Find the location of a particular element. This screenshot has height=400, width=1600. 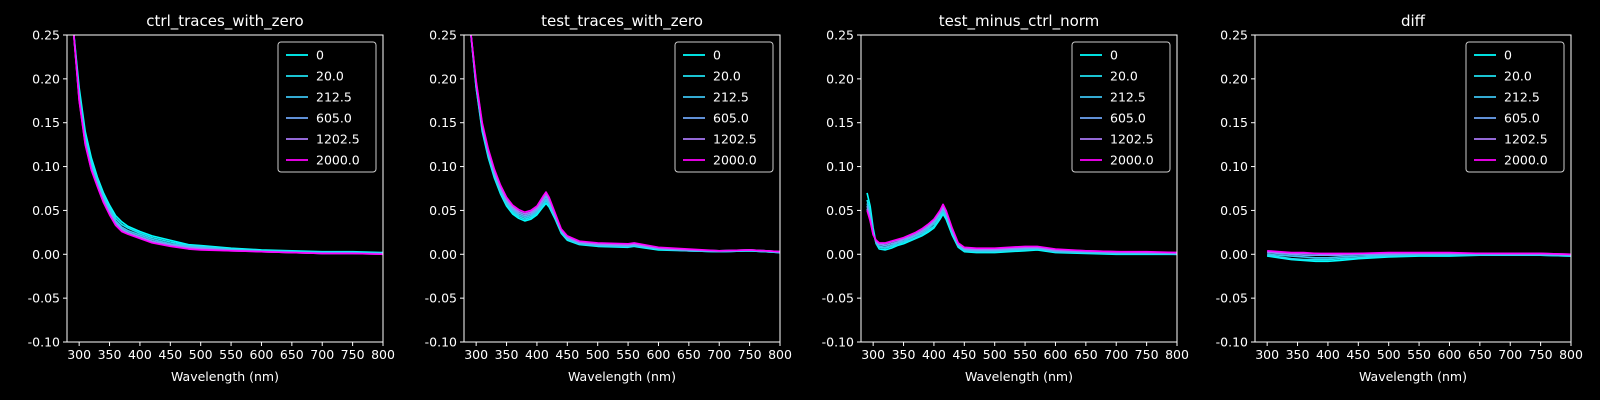

chart-title: test_minus_ctrl_norm is located at coordinates (1019, 21).